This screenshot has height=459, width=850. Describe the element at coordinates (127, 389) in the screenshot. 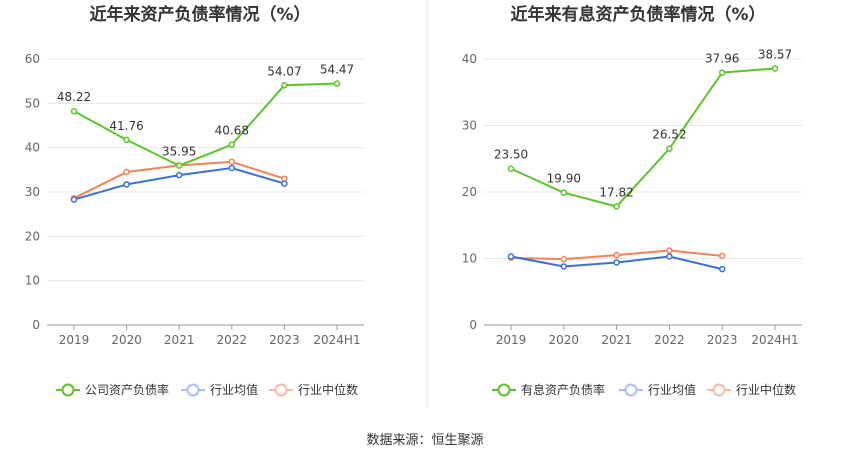

I see `legend-label: 公司资产负债率` at that location.